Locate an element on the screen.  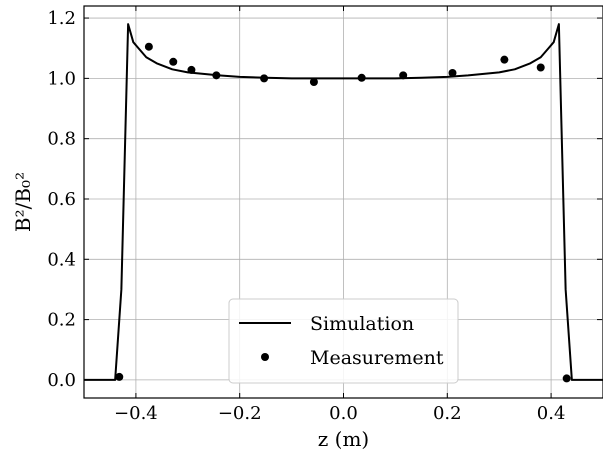
x-tick-label: −0.4 is located at coordinates (136, 413).